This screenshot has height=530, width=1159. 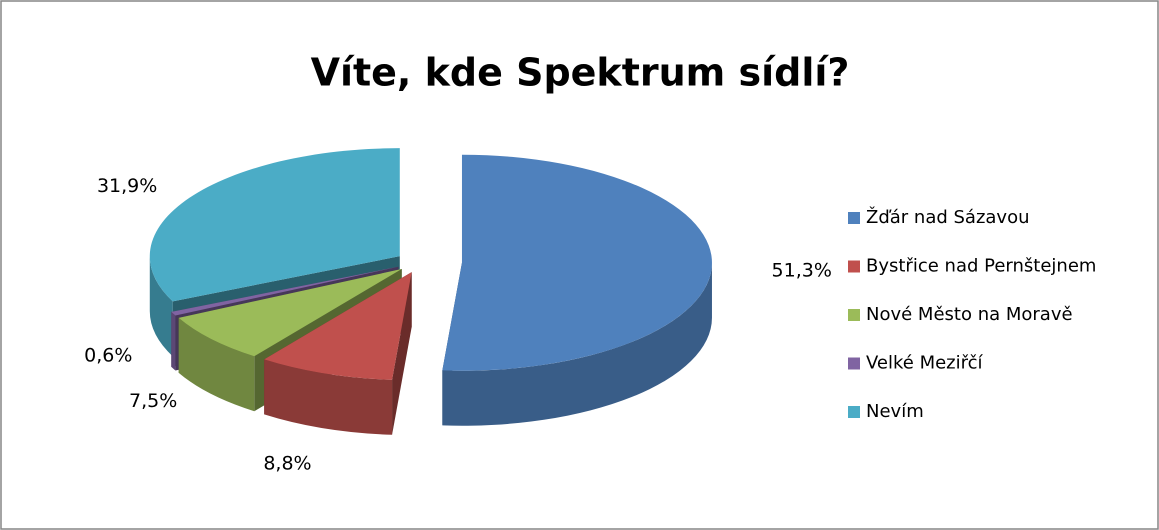 I want to click on legend-label: Velké Meziřčí, so click(x=925, y=363).